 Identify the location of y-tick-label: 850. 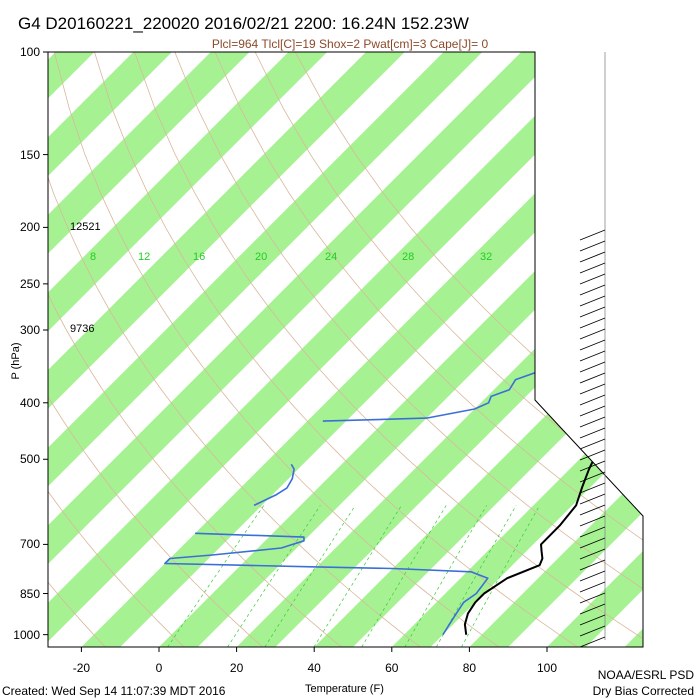
(29, 593).